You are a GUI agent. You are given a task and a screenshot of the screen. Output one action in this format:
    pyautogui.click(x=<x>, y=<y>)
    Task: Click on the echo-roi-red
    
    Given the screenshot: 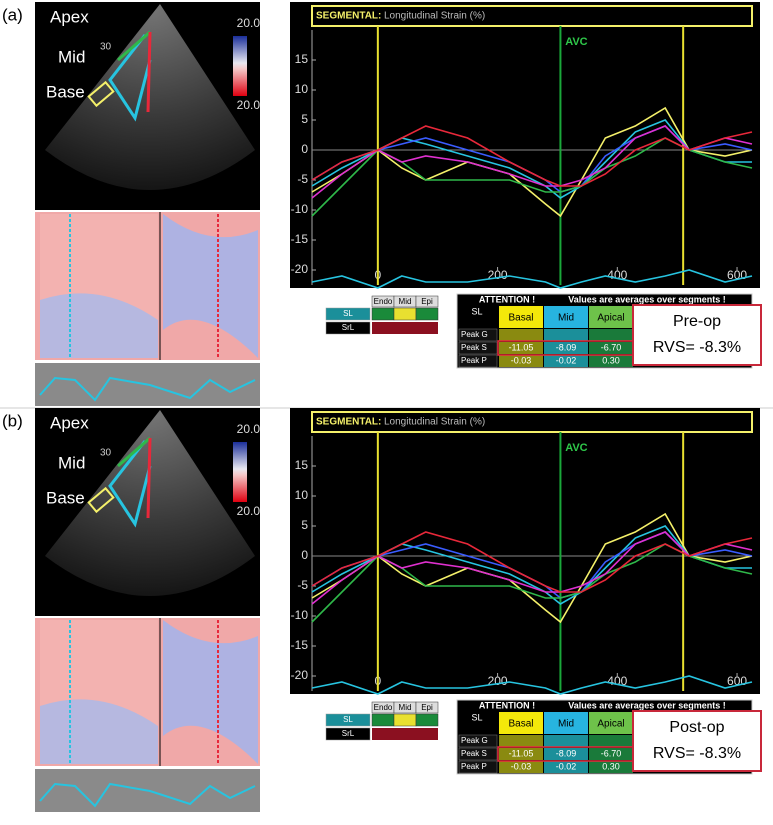 What is the action you would take?
    pyautogui.click(x=149, y=478)
    